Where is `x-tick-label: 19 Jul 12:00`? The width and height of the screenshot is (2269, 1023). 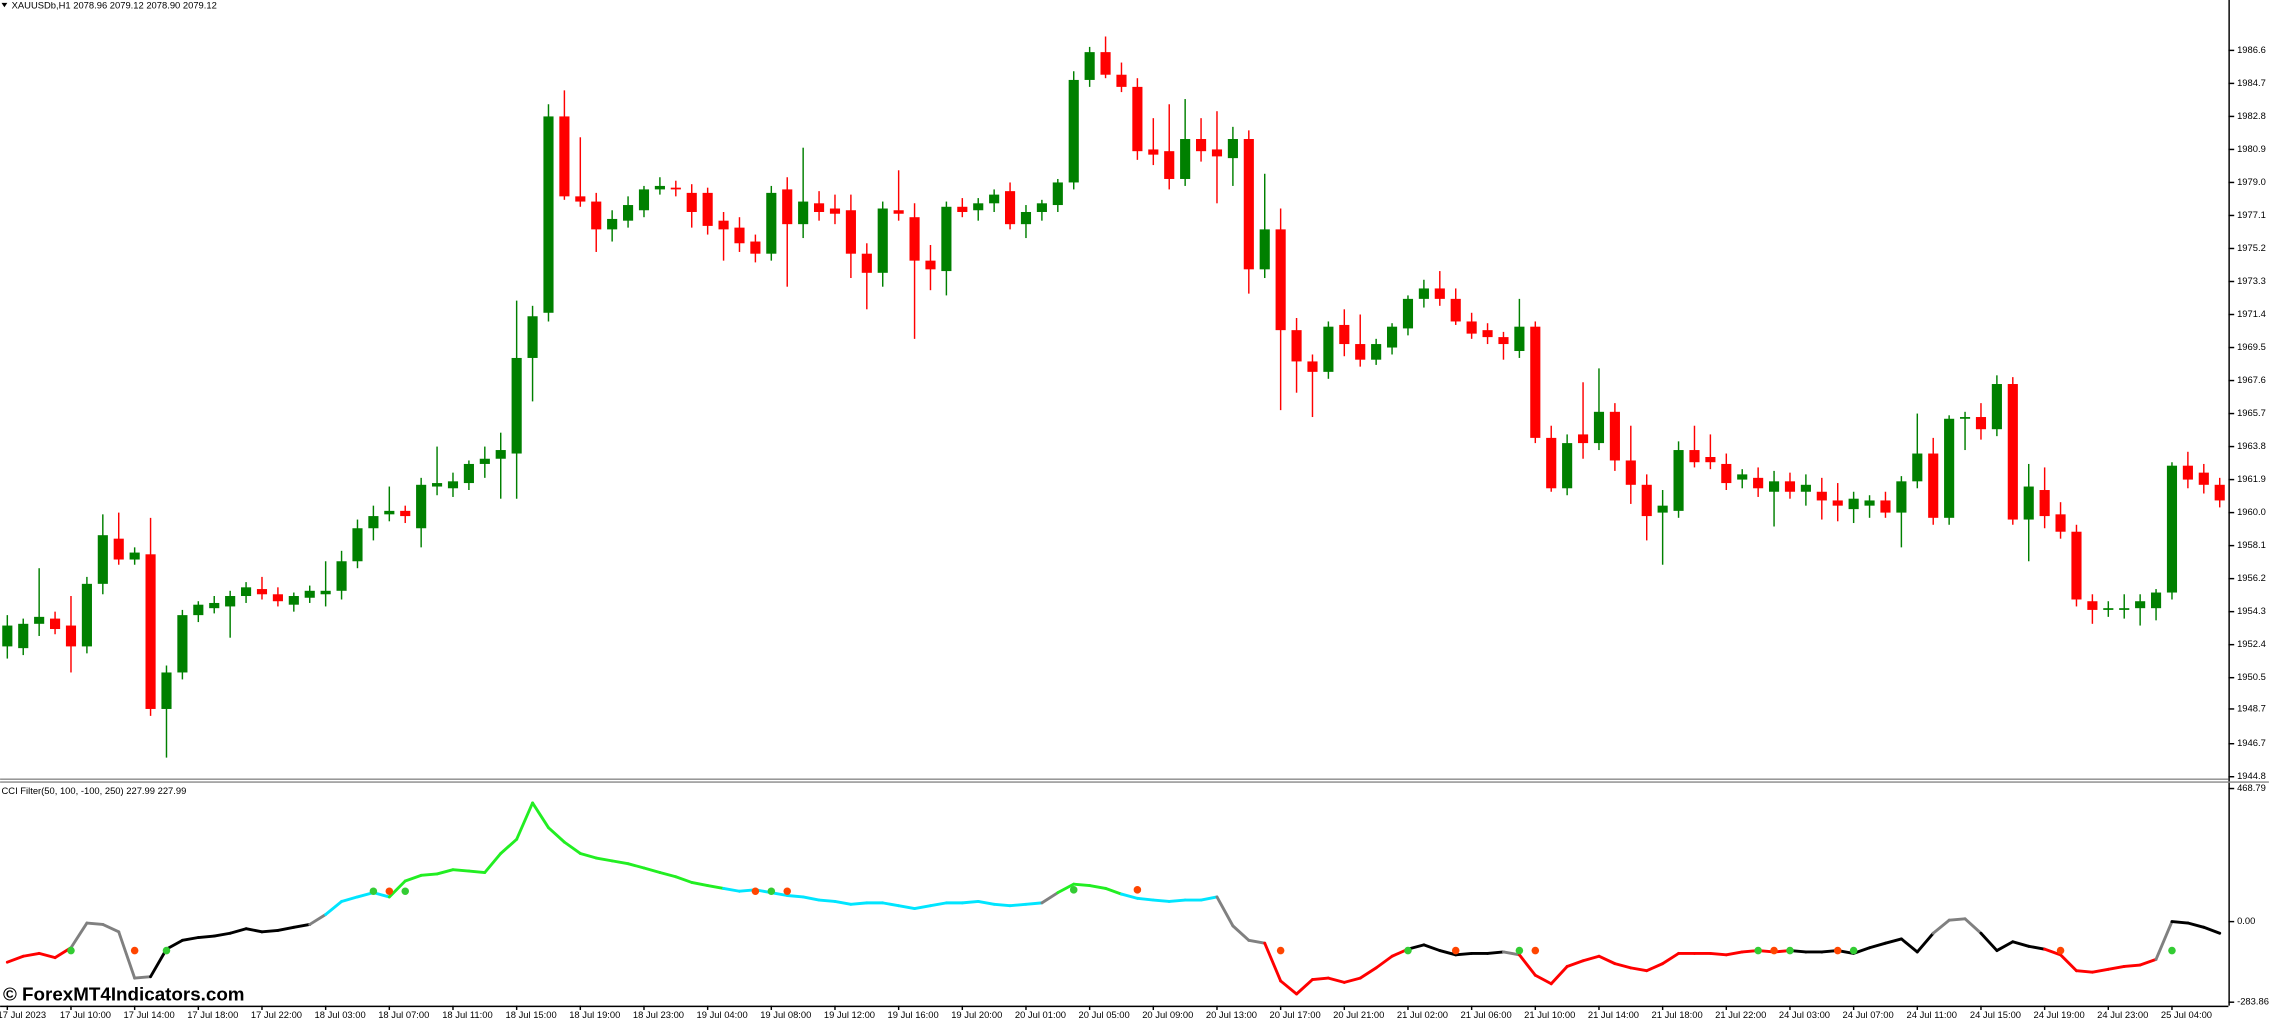 x-tick-label: 19 Jul 12:00 is located at coordinates (849, 1014).